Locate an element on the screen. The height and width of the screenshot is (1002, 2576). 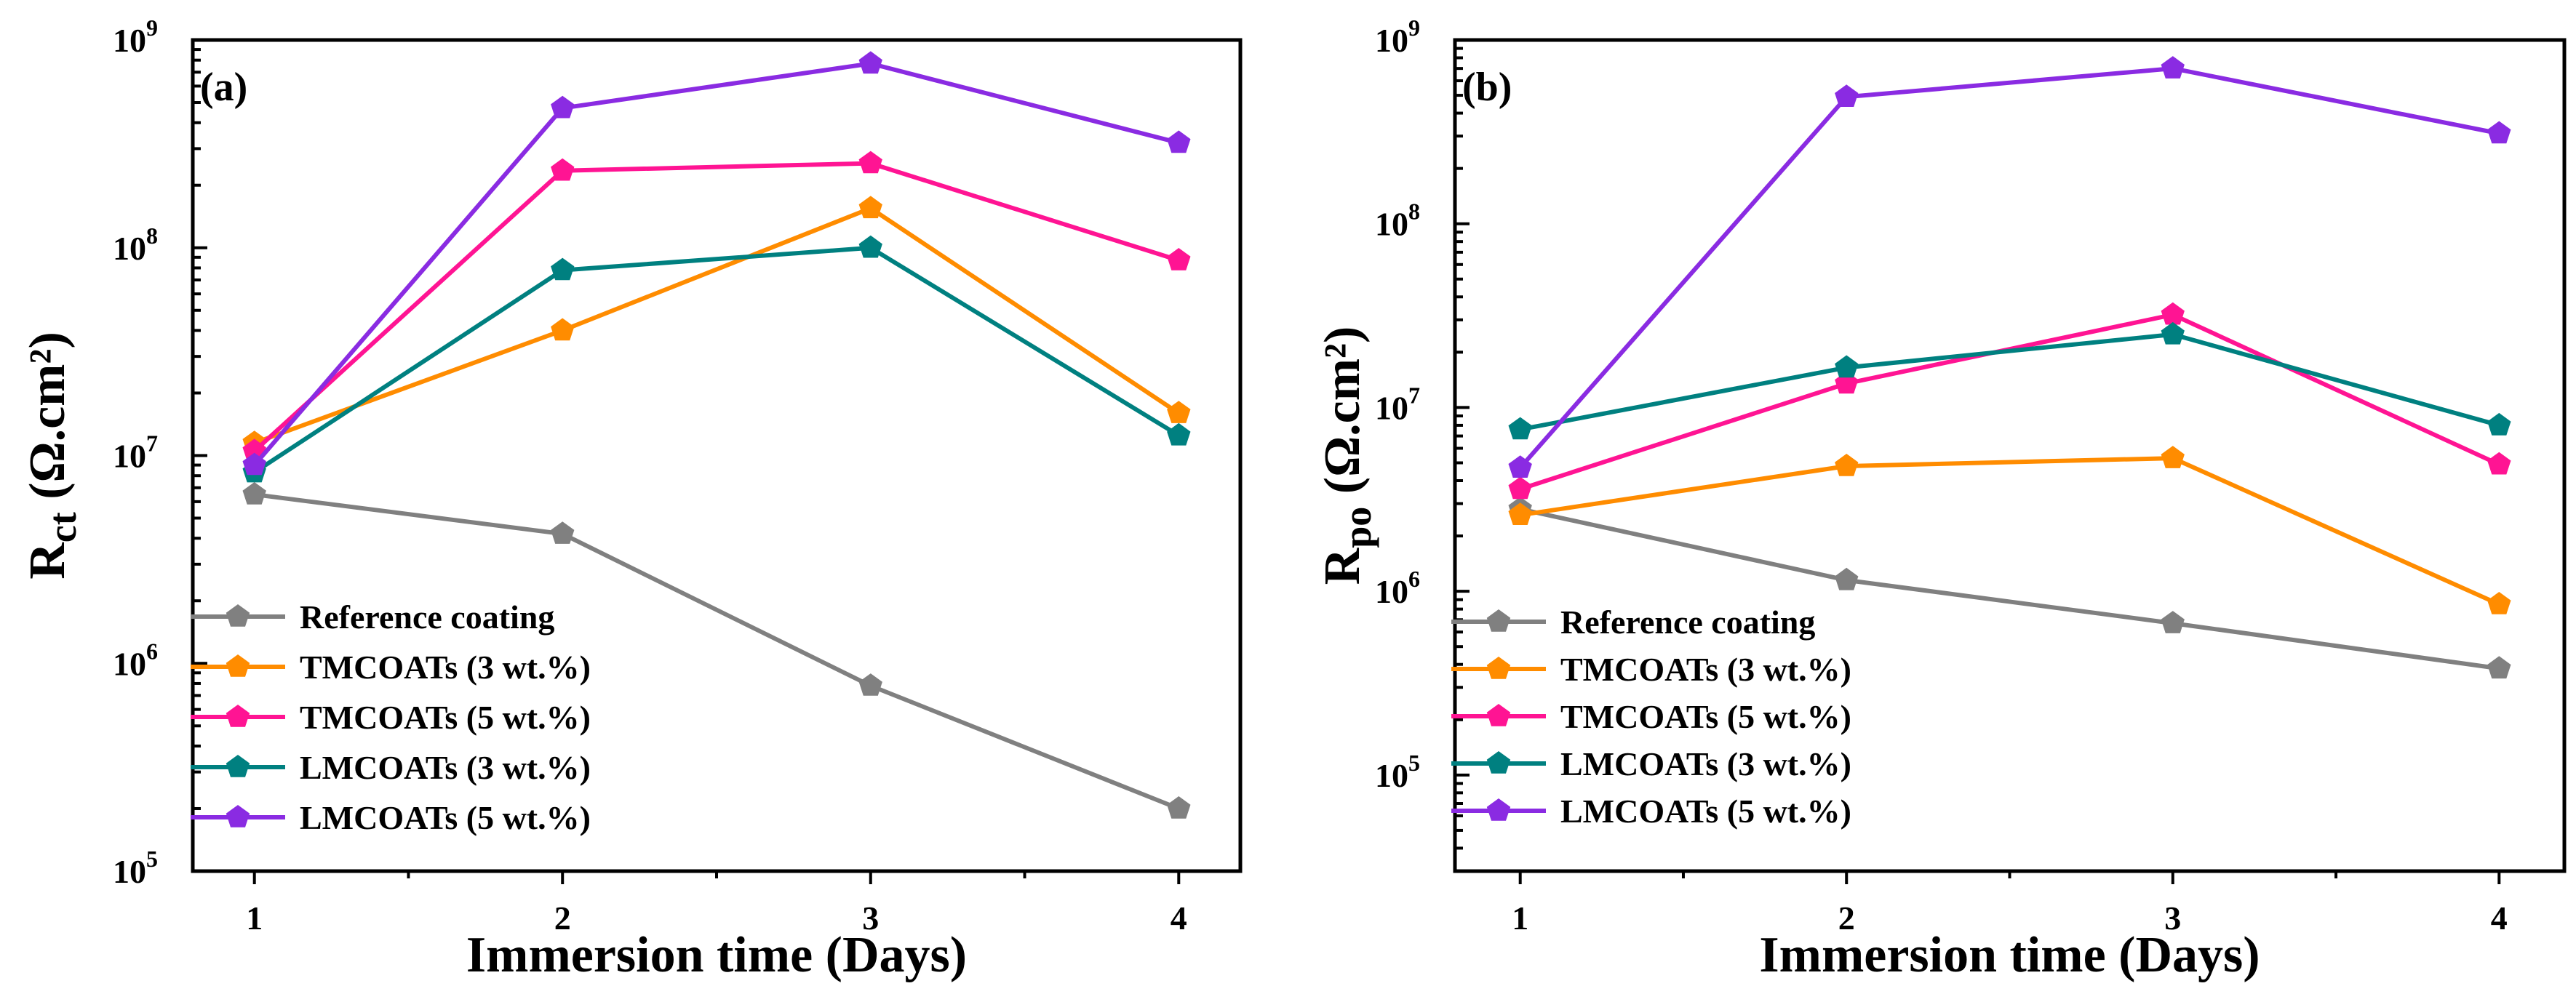
y-tick-label-a-1: 10⁶ is located at coordinates (135, 660).